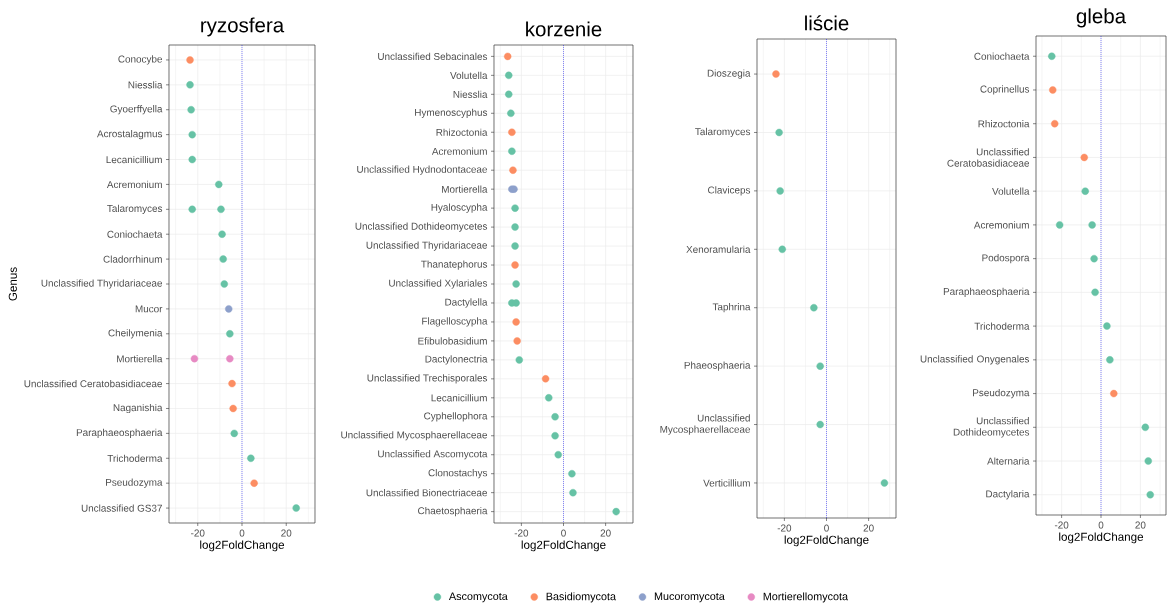 This screenshot has height=603, width=1171. I want to click on y-tick-label: Podospora, so click(1006, 259).